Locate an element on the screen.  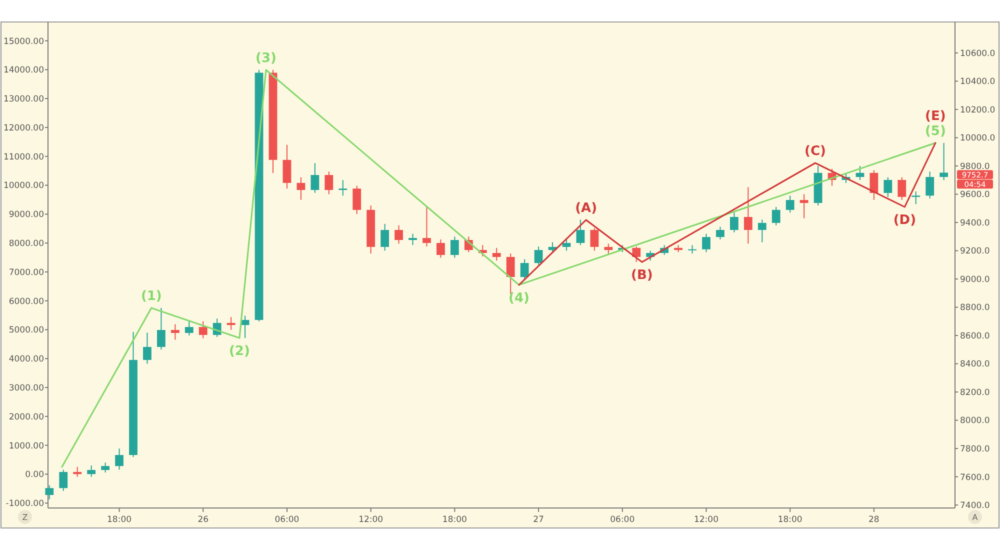
y2-tick-label: 8200.0 is located at coordinates (975, 393).